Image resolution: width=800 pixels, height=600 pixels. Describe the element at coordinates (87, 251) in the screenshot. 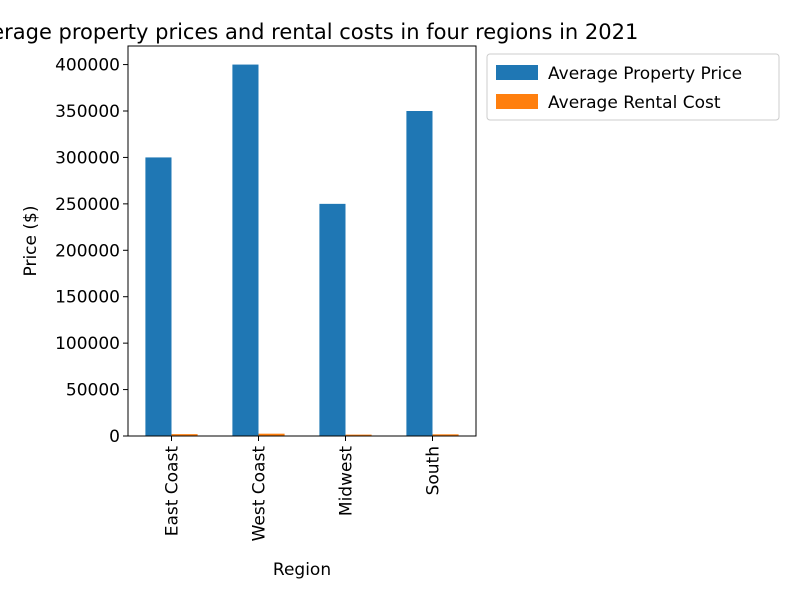

I see `y-tick-label: 200000` at that location.